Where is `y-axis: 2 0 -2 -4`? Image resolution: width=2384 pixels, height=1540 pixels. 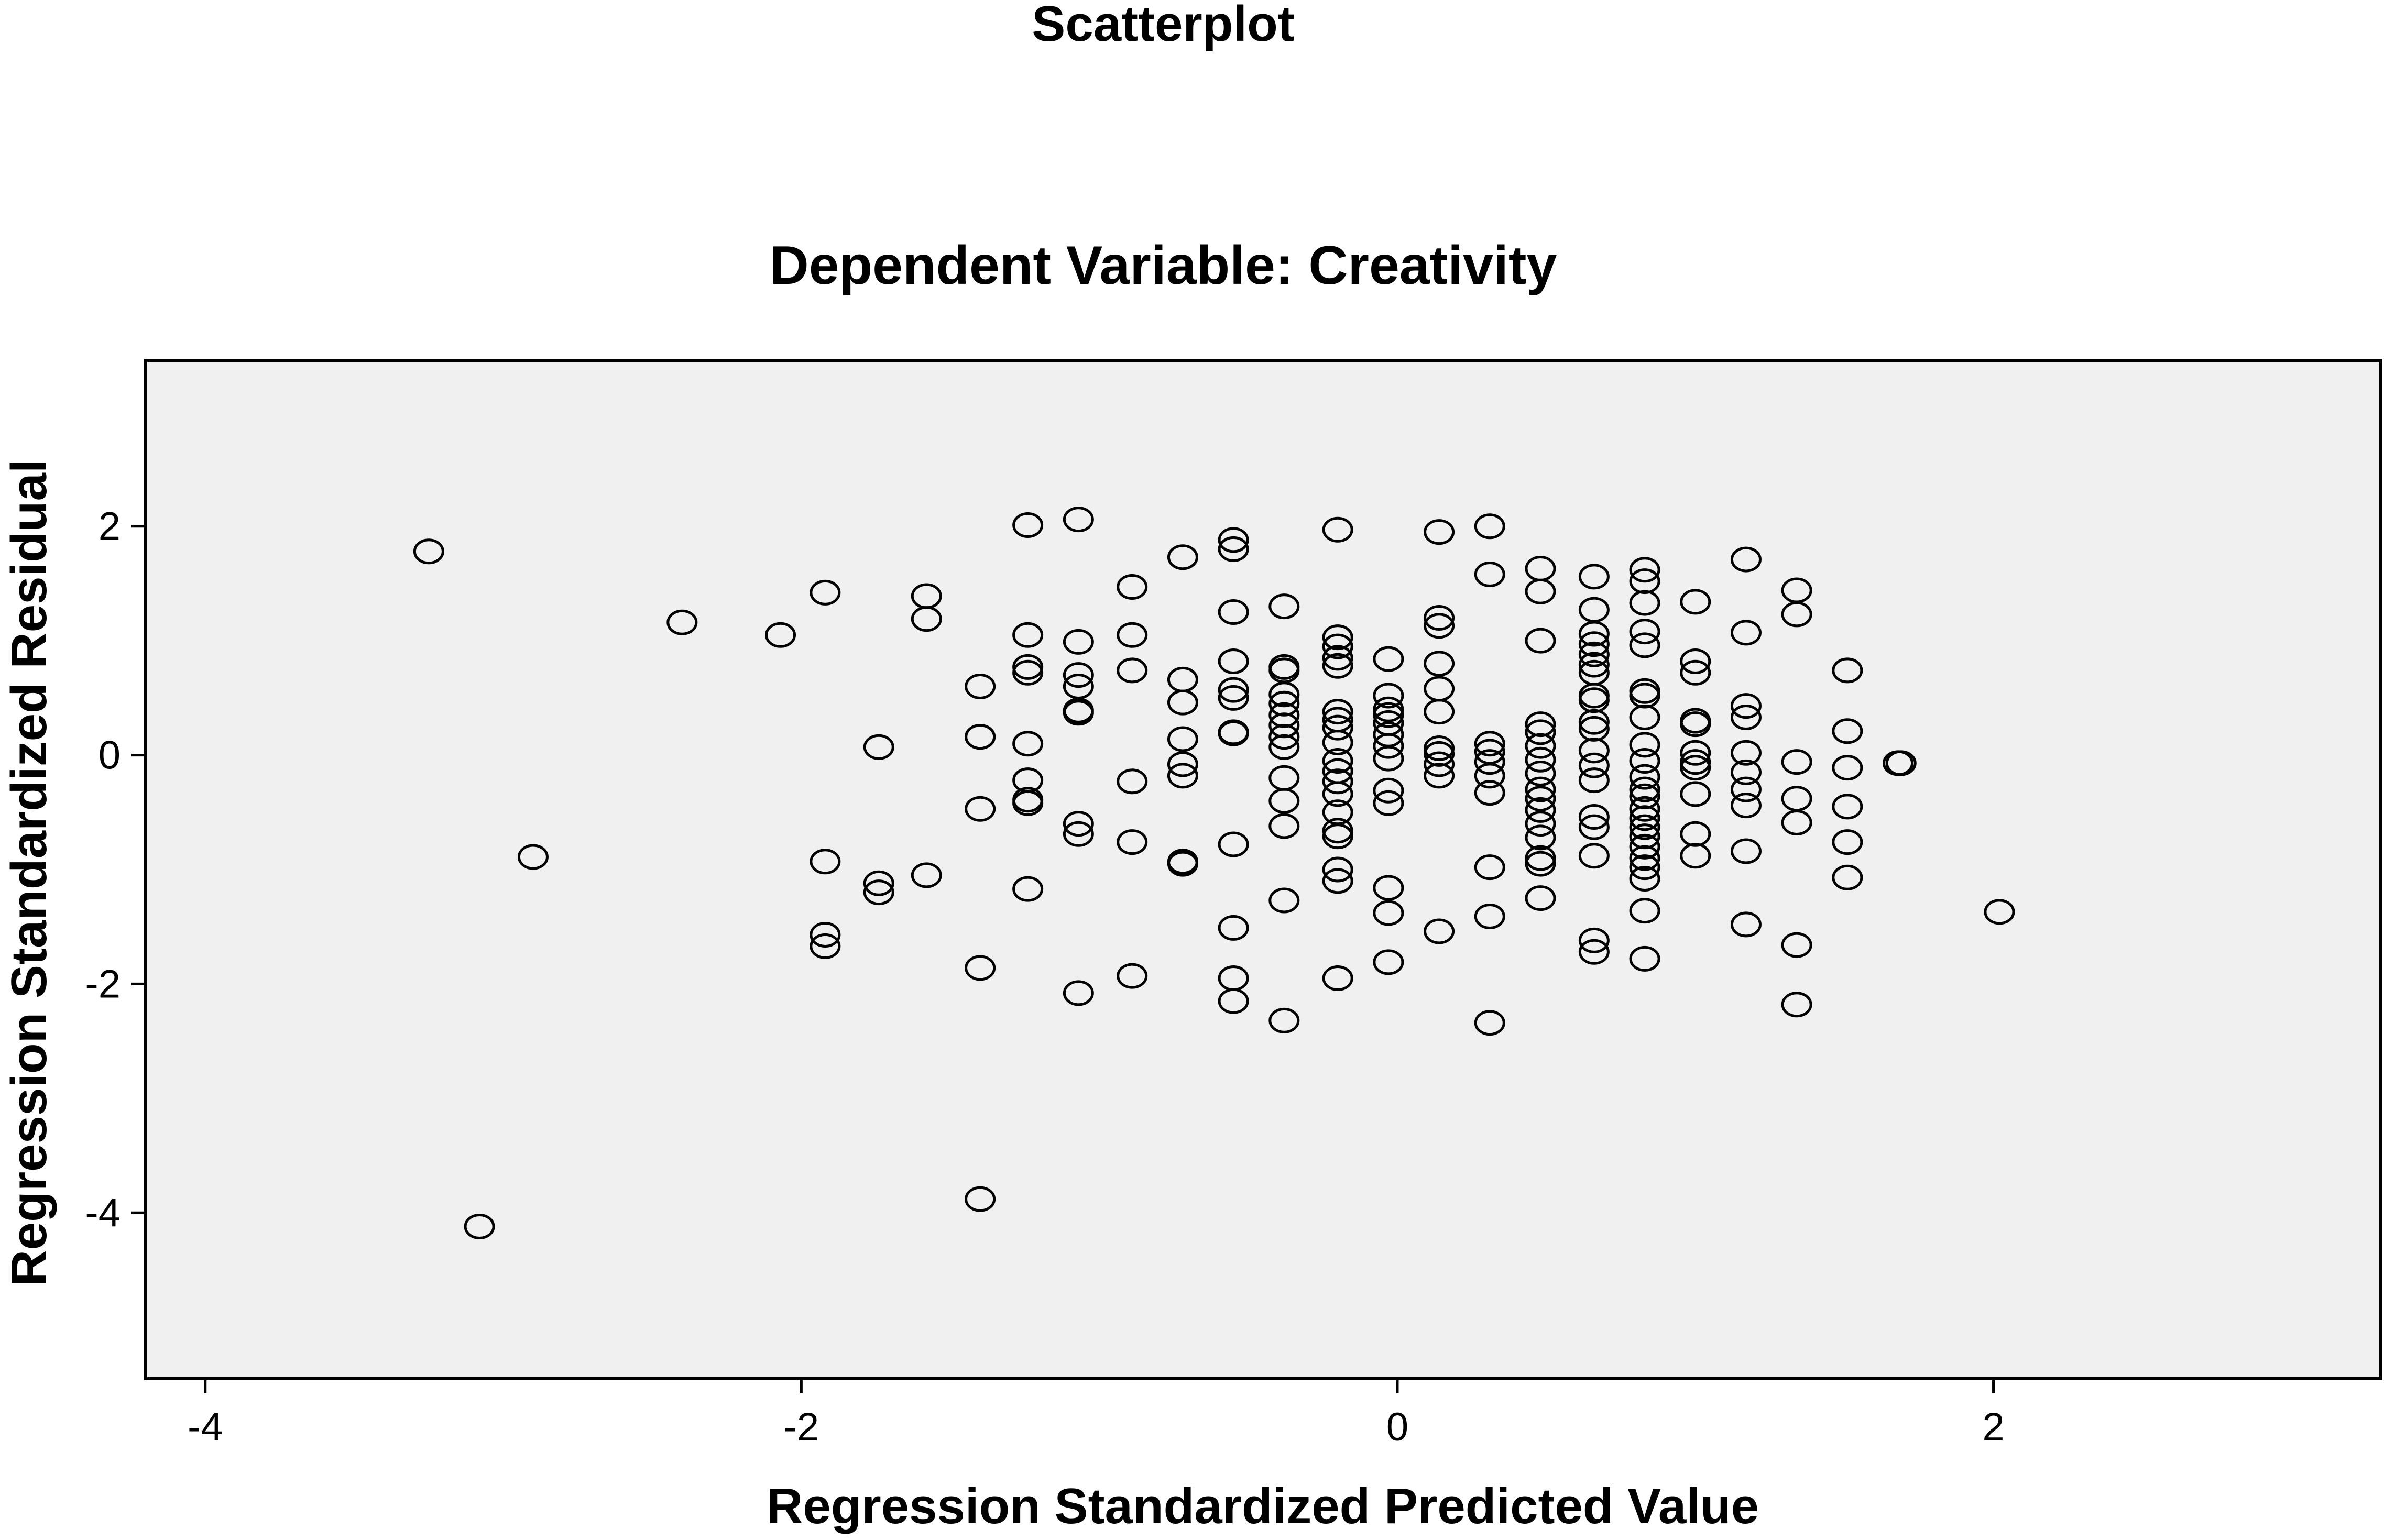
y-axis: 2 0 -2 -4 is located at coordinates (116, 870).